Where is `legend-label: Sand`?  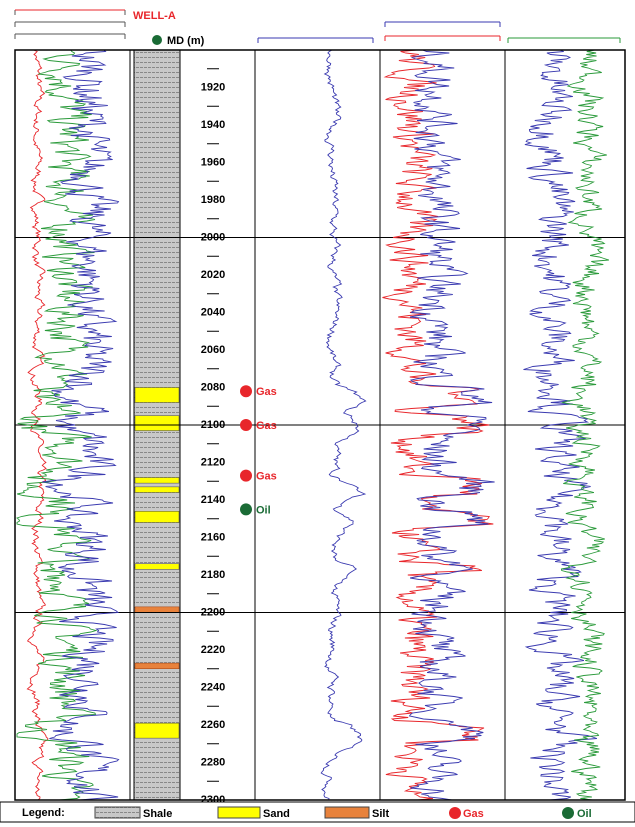 legend-label: Sand is located at coordinates (276, 814).